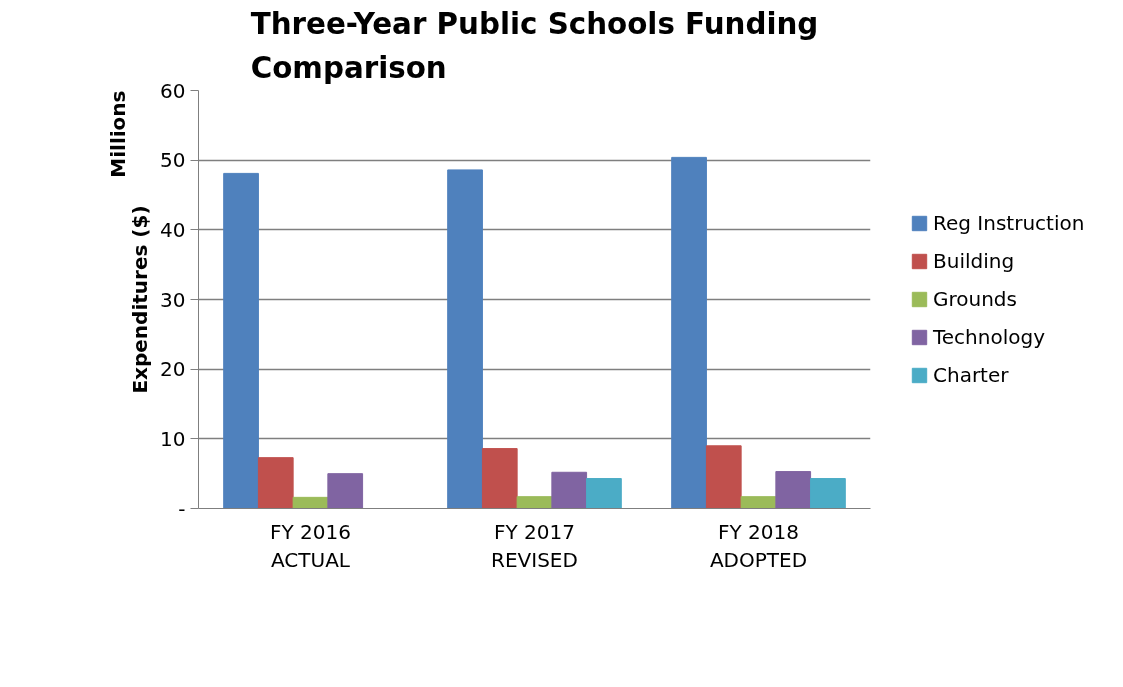 This screenshot has height=687, width=1123. Describe the element at coordinates (173, 90) in the screenshot. I see `y-tick-label: 60` at that location.